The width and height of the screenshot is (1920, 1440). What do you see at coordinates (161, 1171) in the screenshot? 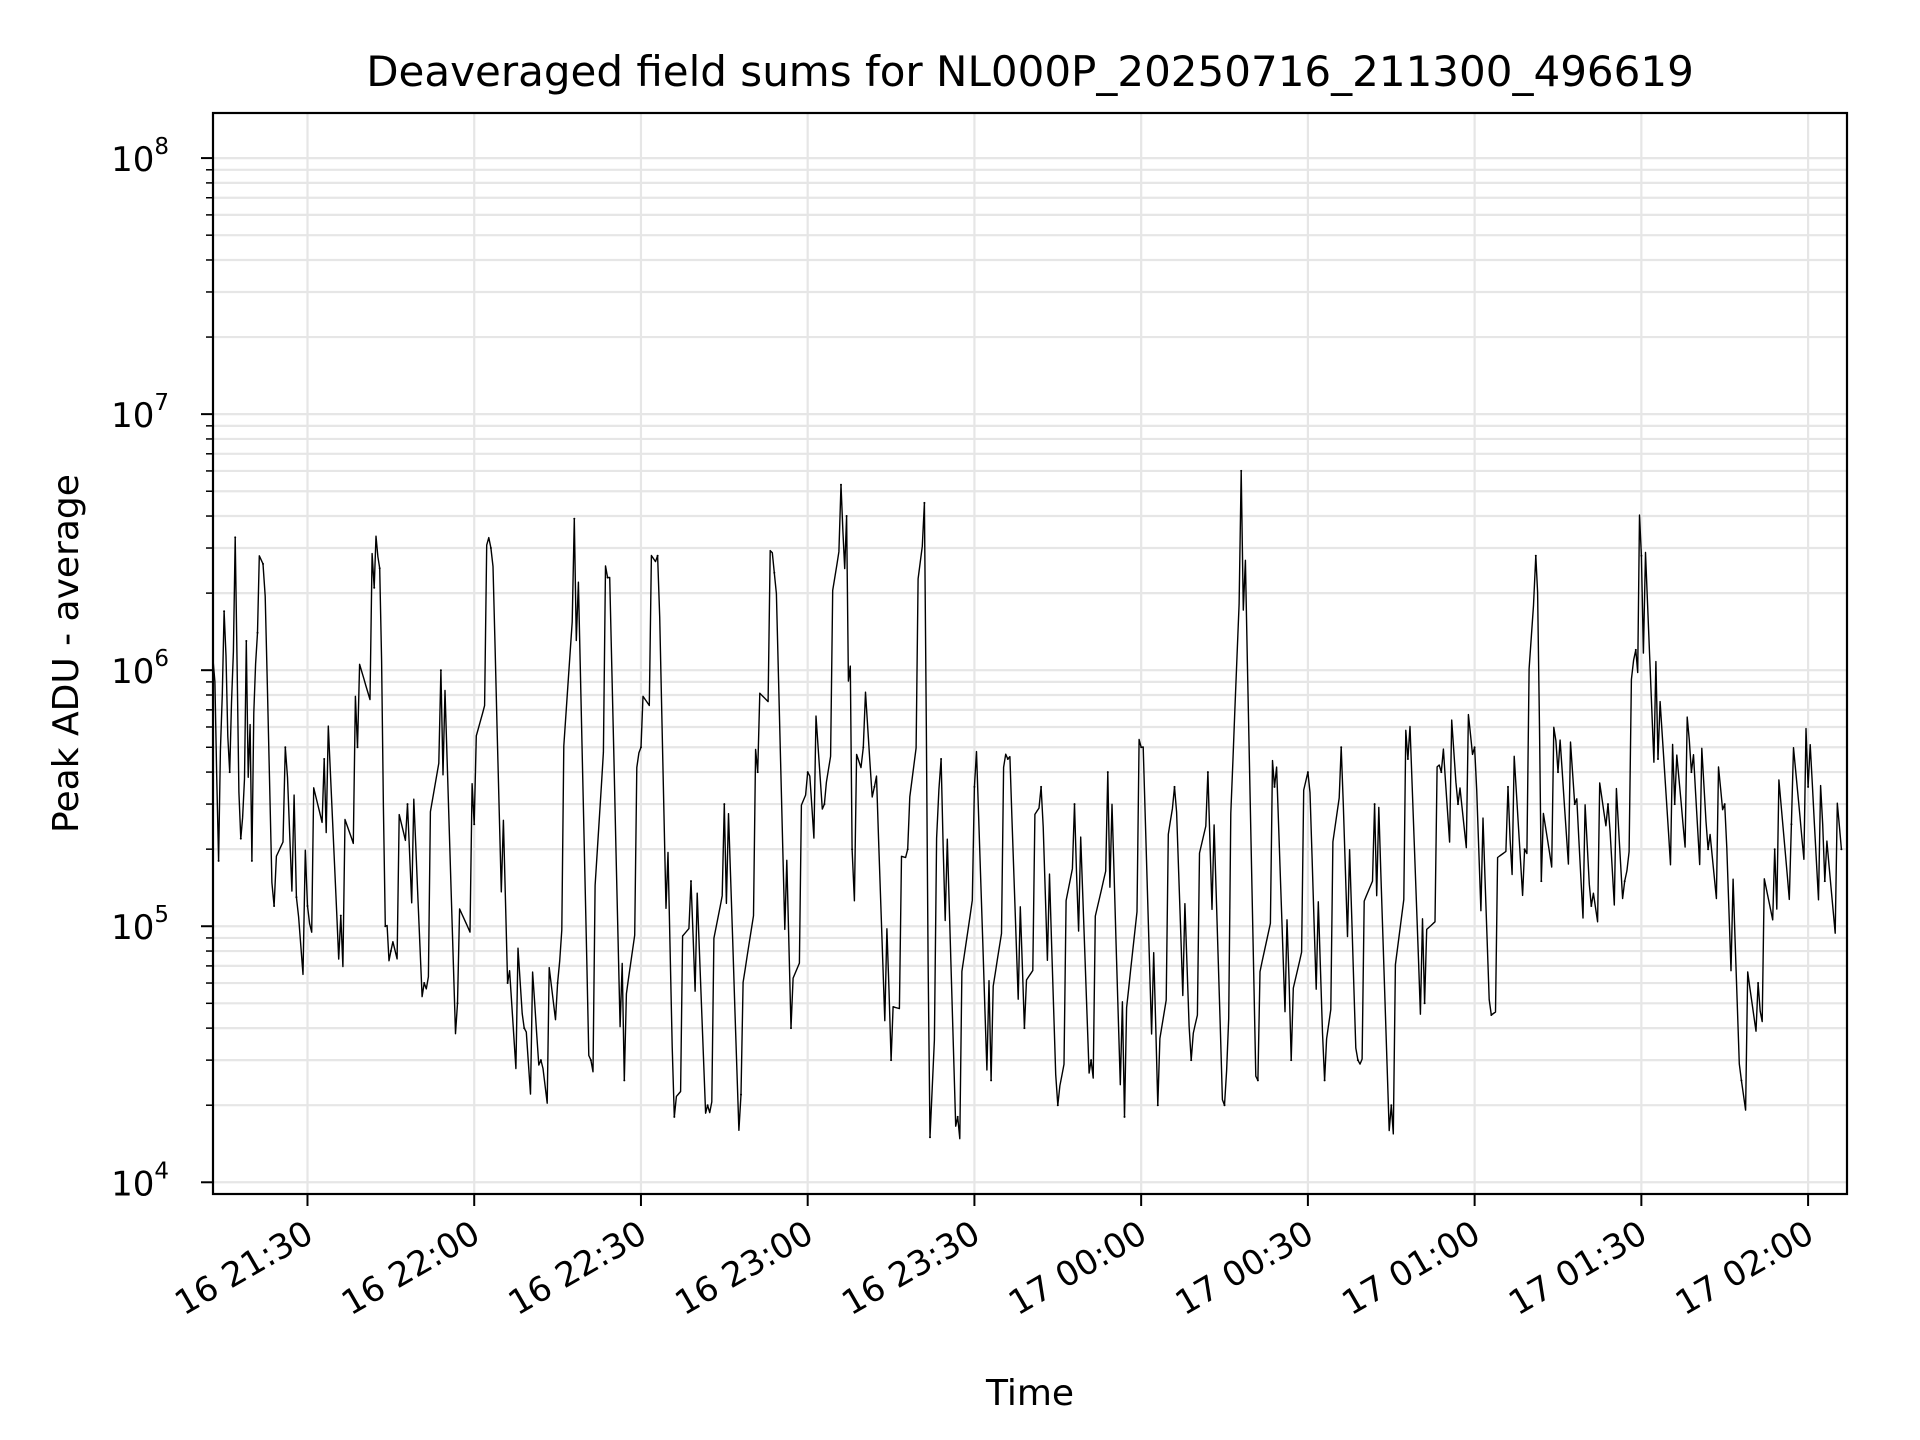
I see `y-tick-exponent: 4` at bounding box center [161, 1171].